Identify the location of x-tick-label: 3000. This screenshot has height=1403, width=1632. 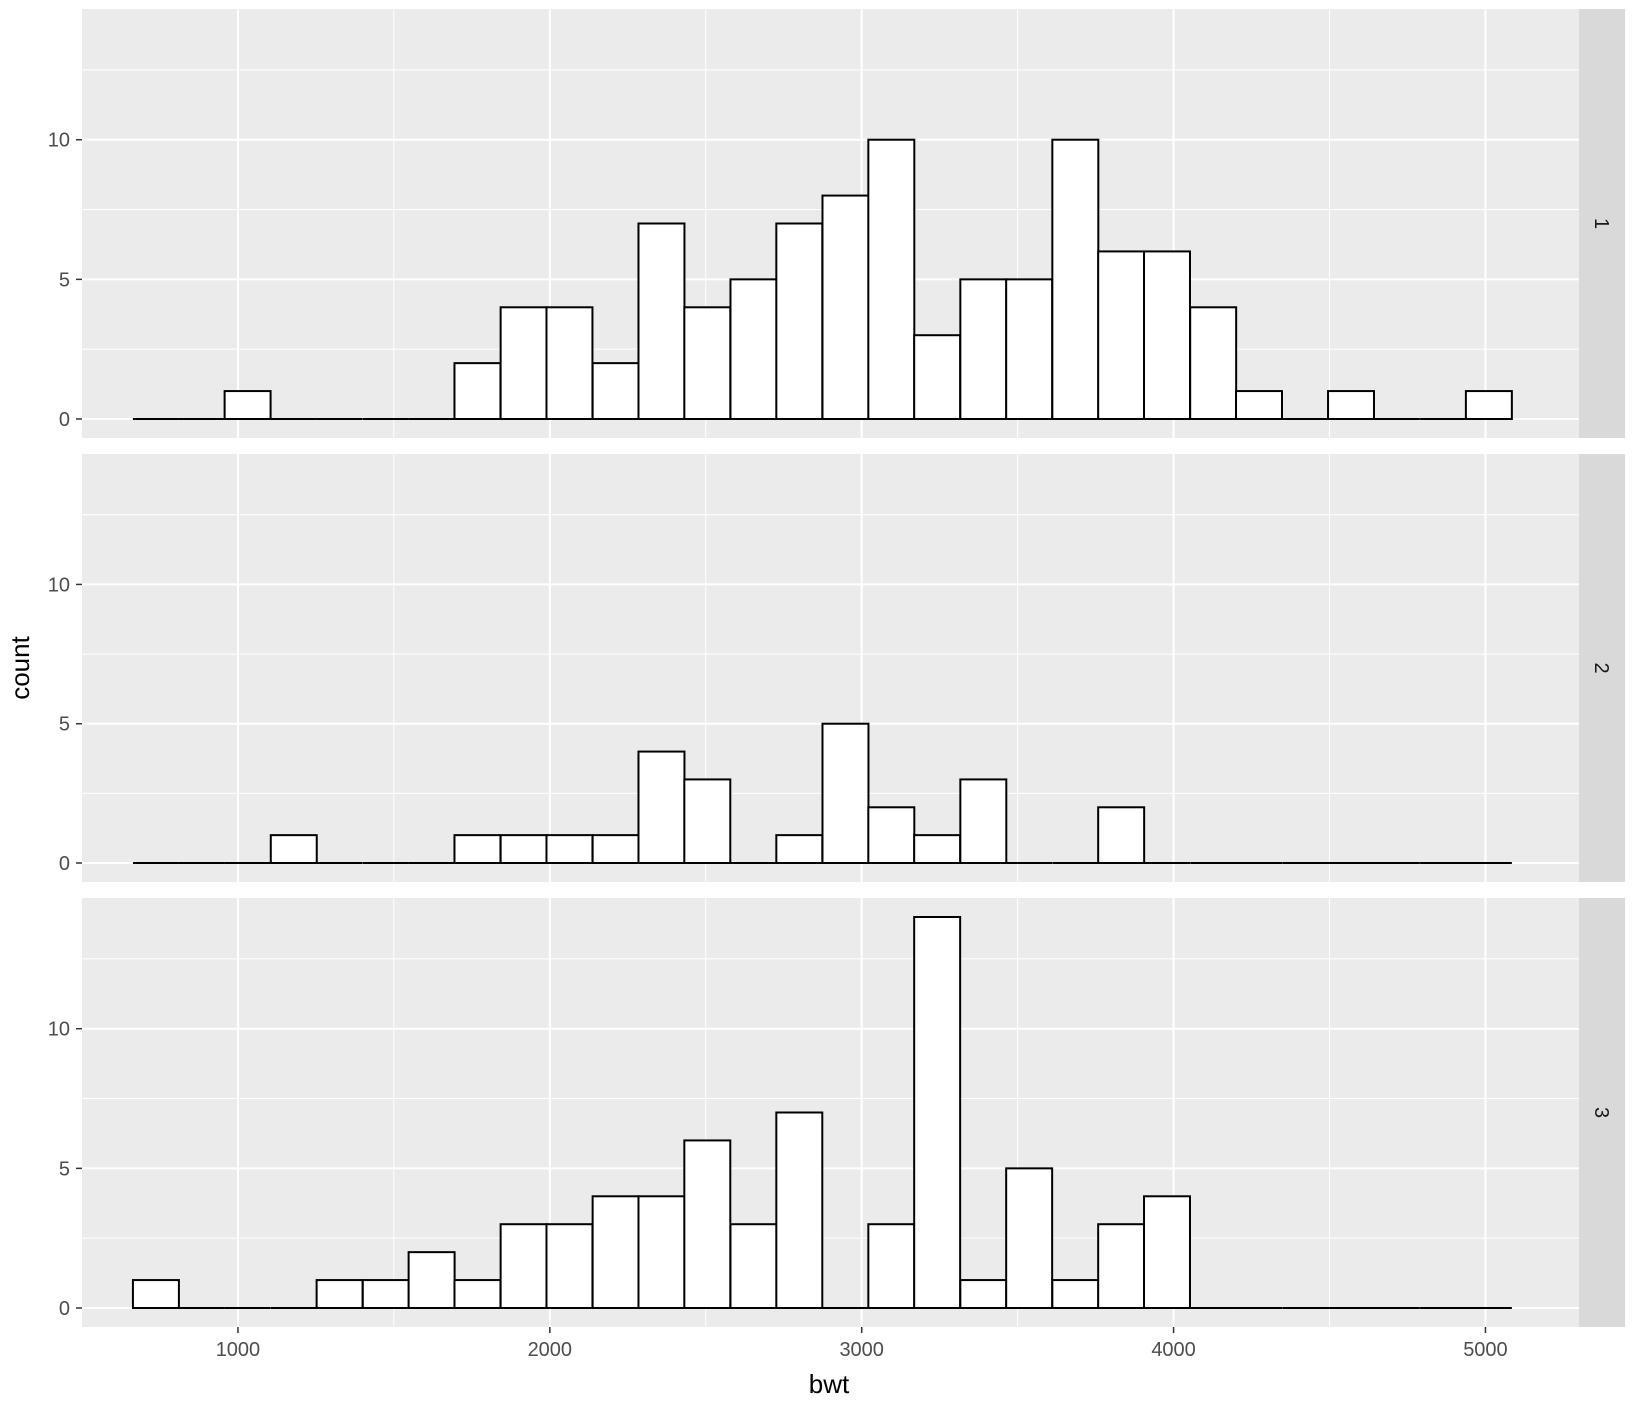
(861, 1350).